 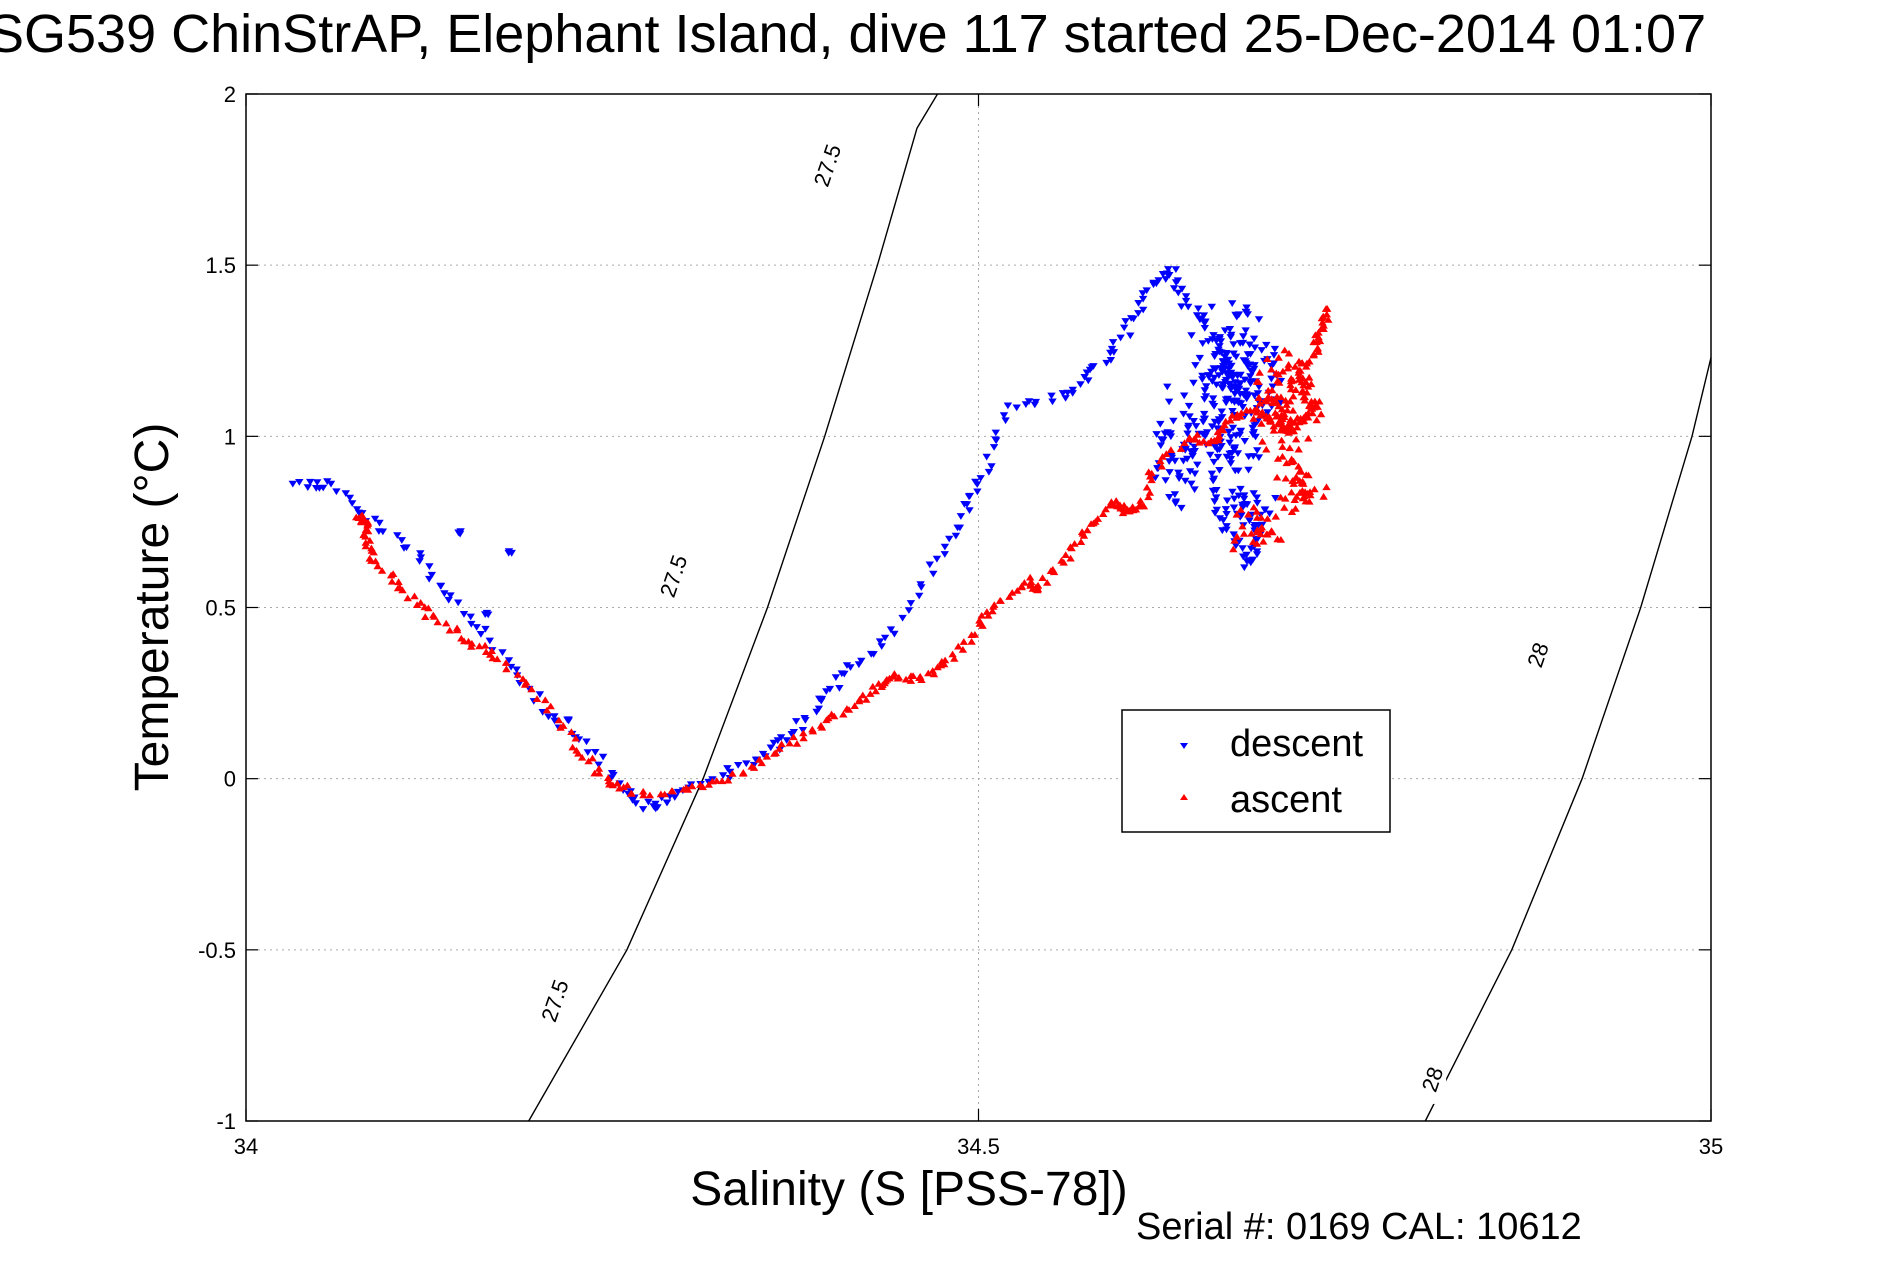 I want to click on y-tick-label: -0.5, so click(x=217, y=950).